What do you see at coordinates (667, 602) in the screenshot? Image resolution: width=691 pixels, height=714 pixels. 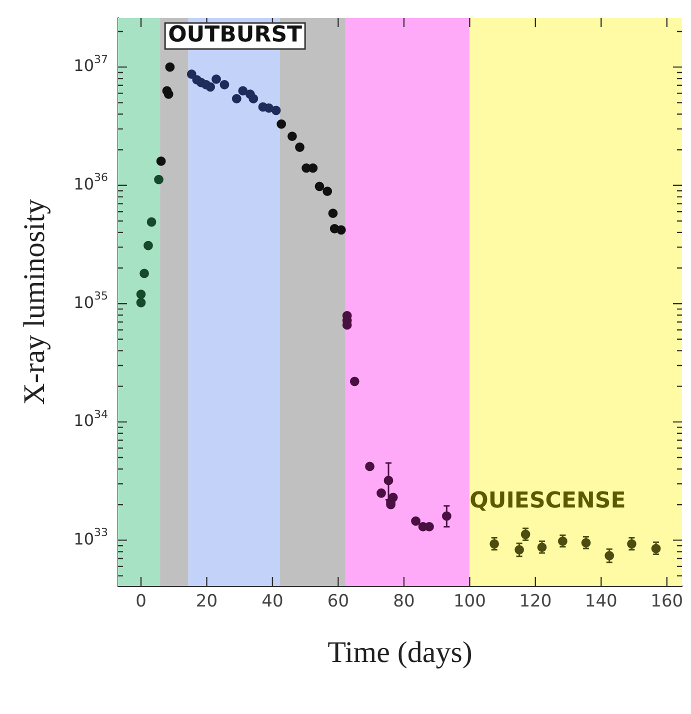 I see `x-tick-label: 160` at bounding box center [667, 602].